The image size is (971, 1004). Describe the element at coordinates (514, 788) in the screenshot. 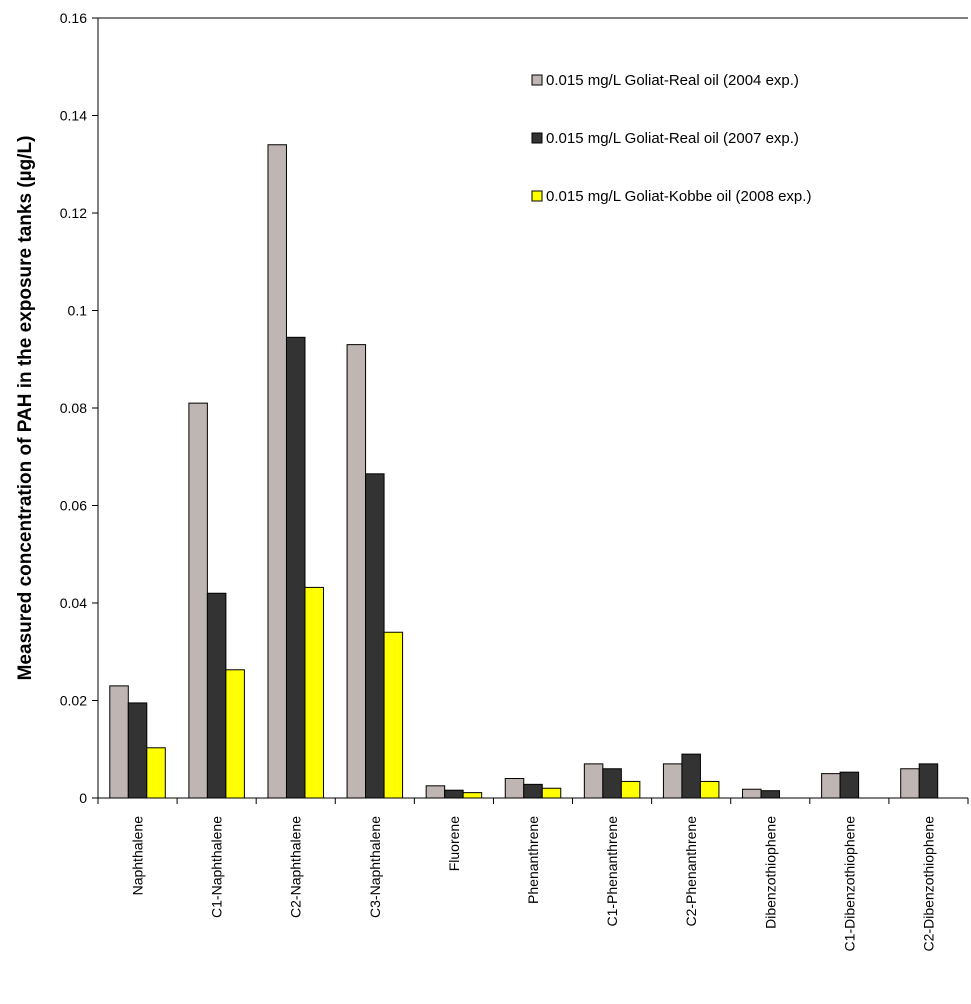

I see `bar-series-1-phenanthrene` at that location.